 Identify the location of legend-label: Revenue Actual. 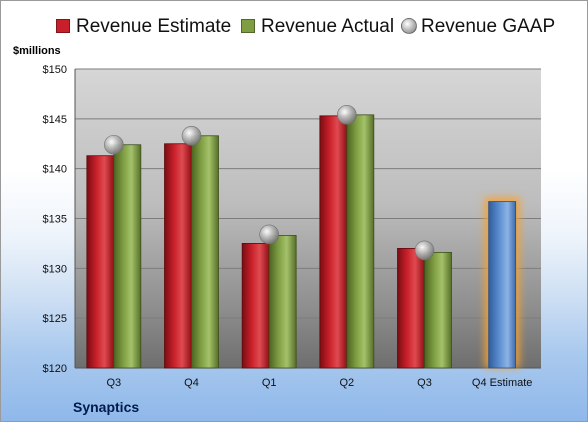
(328, 26).